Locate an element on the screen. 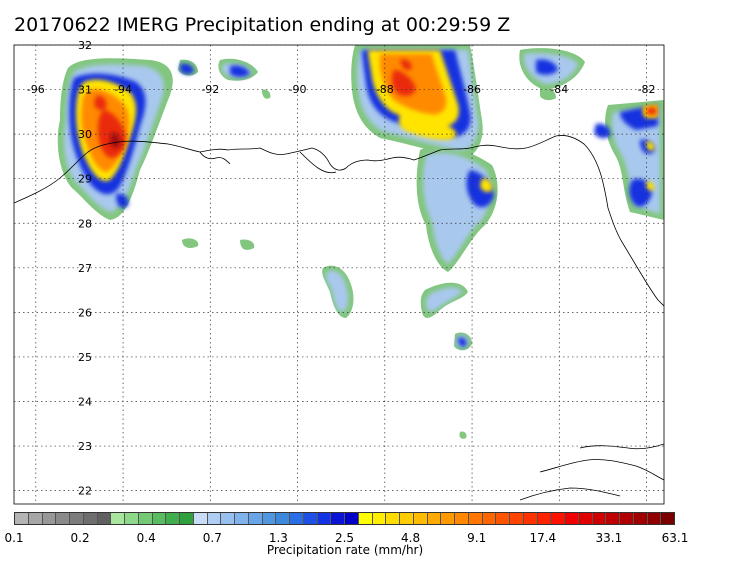 This screenshot has height=571, width=747. latitude-label: 32 is located at coordinates (85, 45).